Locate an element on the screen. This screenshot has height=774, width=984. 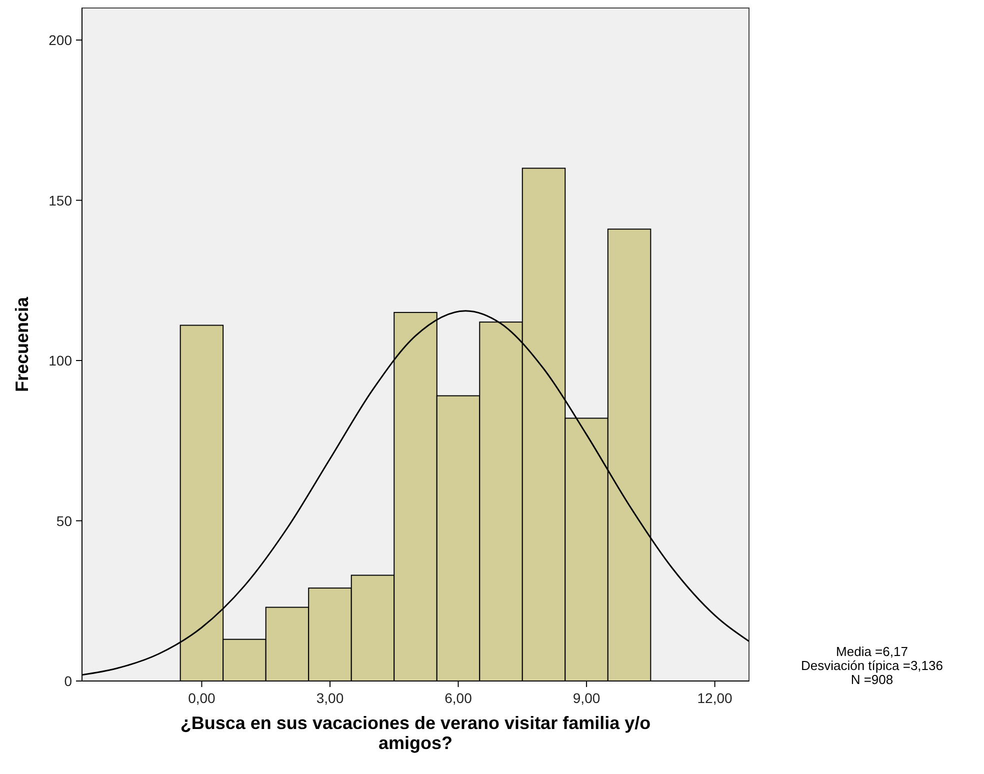
y-tick-label: 200 is located at coordinates (60, 40).